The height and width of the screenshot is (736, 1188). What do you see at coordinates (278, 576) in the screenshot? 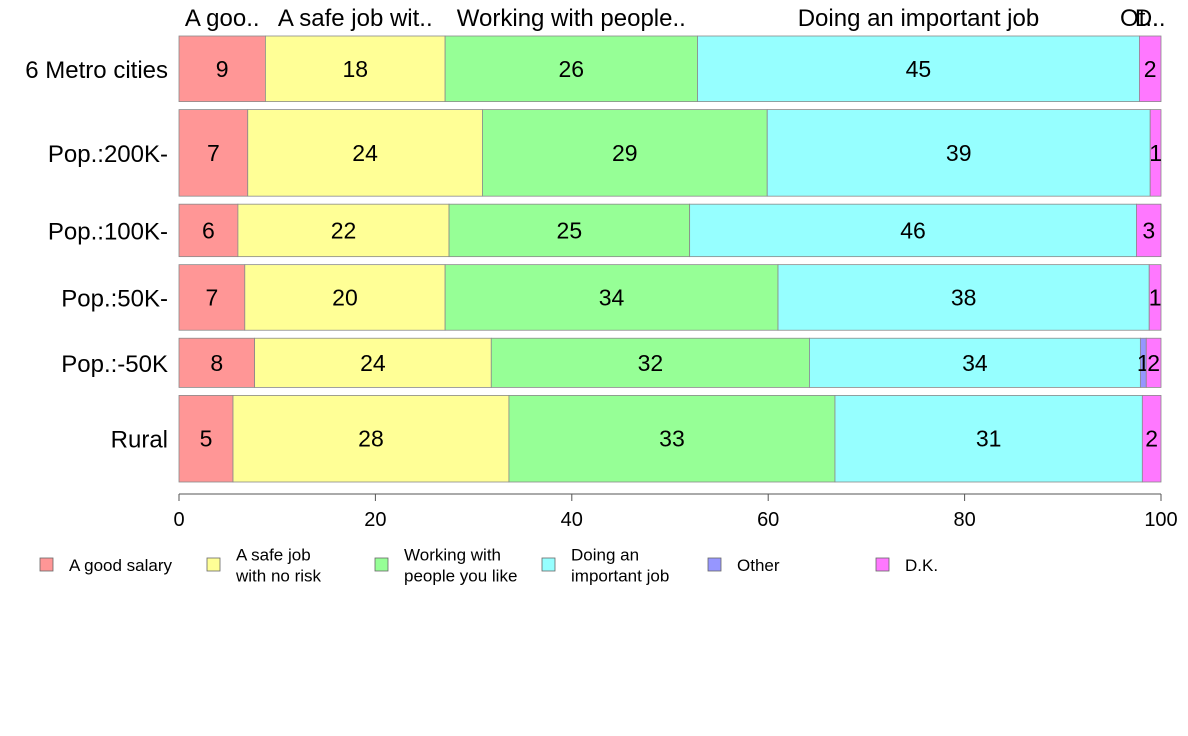
I see `legend-label: with no risk` at bounding box center [278, 576].